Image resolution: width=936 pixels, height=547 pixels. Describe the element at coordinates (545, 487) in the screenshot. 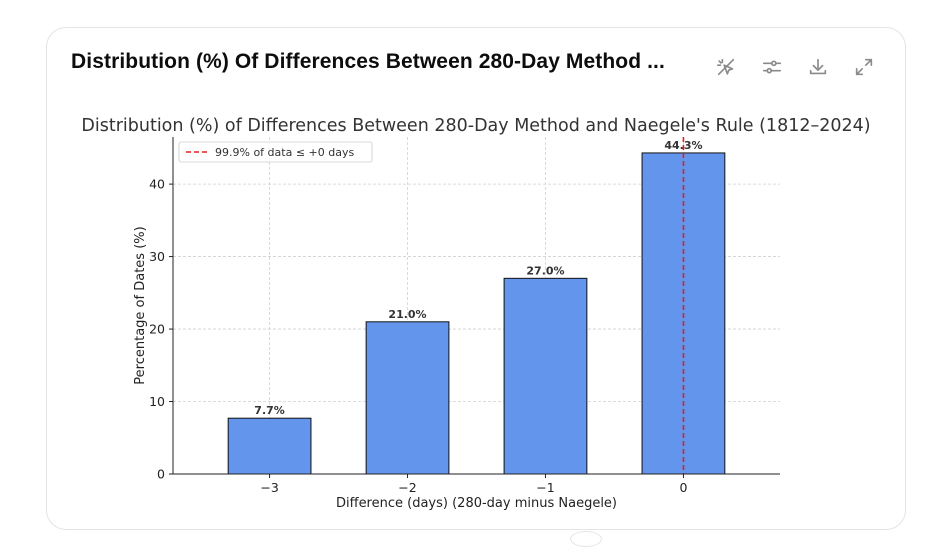

I see `x-tick-label: −1` at that location.